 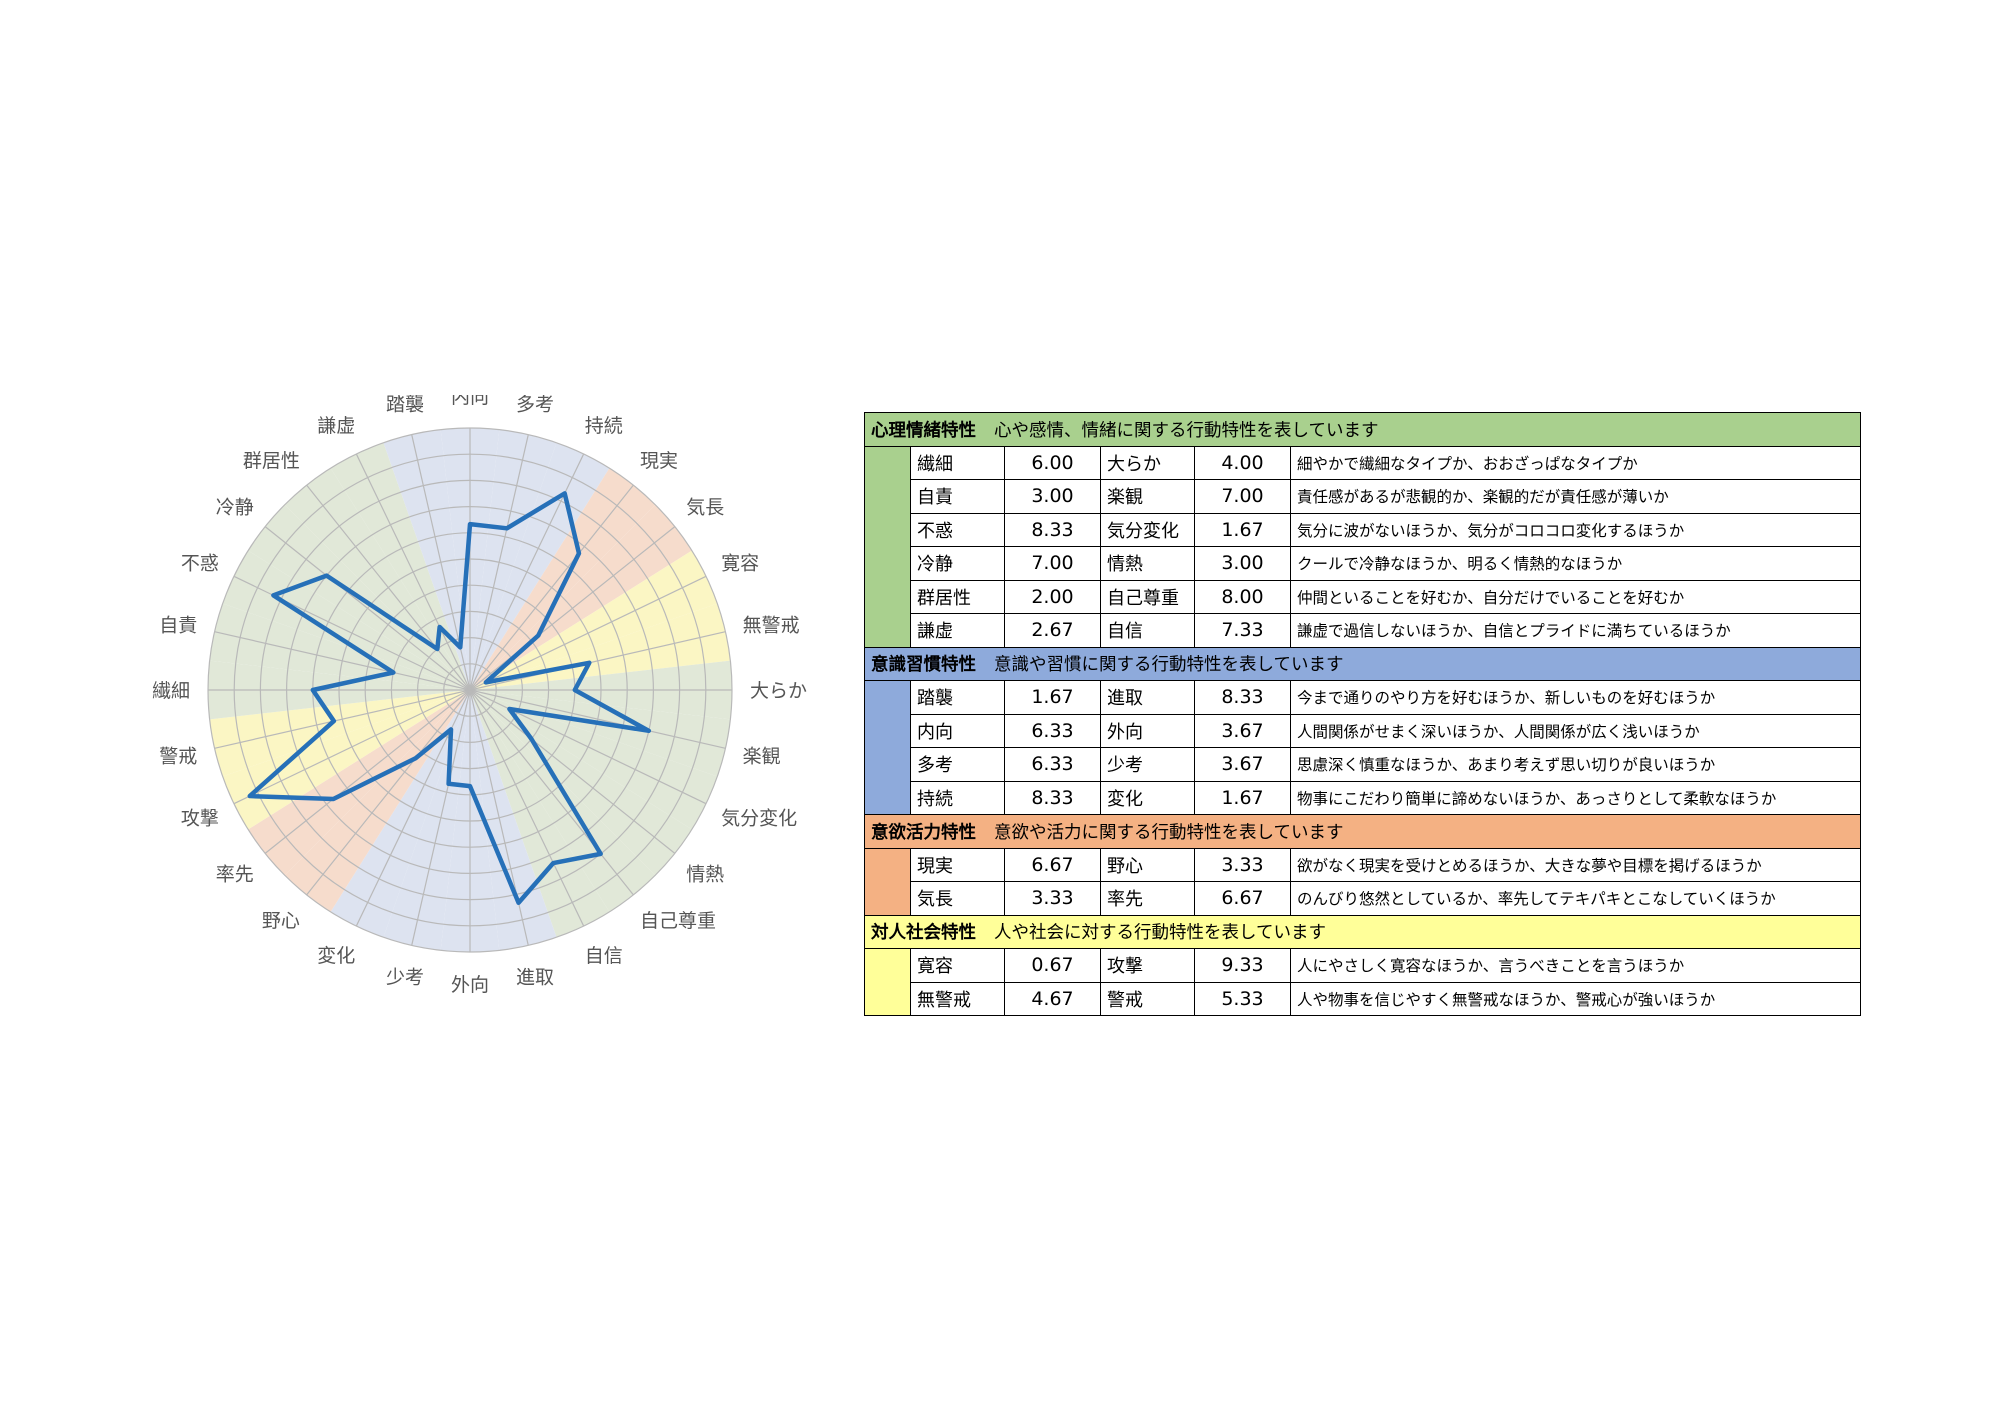 I want to click on trait-right-score: 7.33, so click(x=1242, y=630).